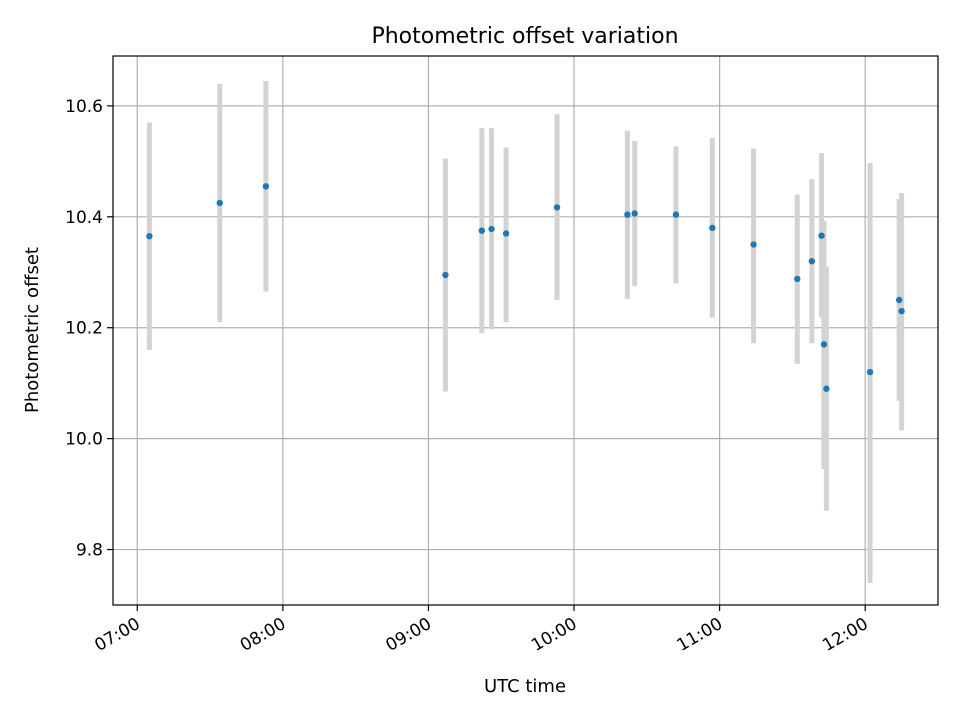 The height and width of the screenshot is (720, 960). What do you see at coordinates (263, 635) in the screenshot?
I see `x-tick-label: 08:00` at bounding box center [263, 635].